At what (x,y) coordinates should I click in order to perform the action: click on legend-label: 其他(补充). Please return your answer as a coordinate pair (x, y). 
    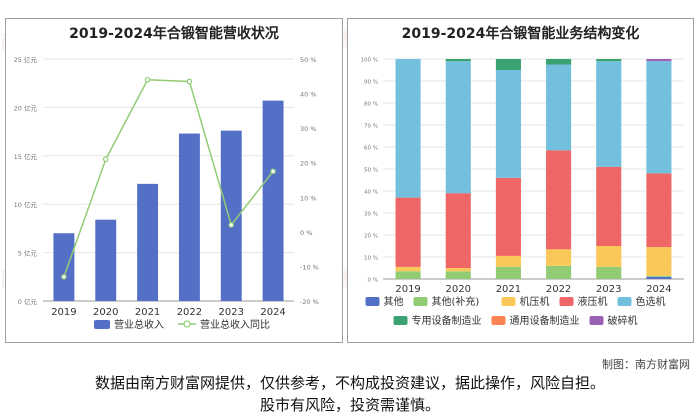
    Looking at the image, I should click on (456, 301).